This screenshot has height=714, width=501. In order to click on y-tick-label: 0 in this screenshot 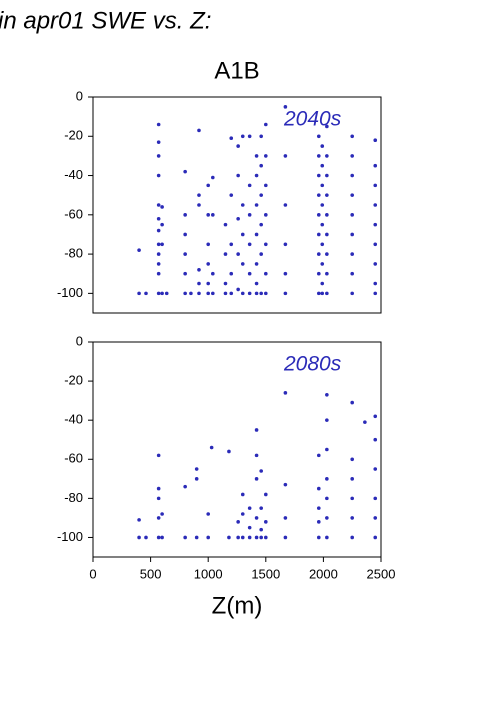, I will do `click(79, 340)`.